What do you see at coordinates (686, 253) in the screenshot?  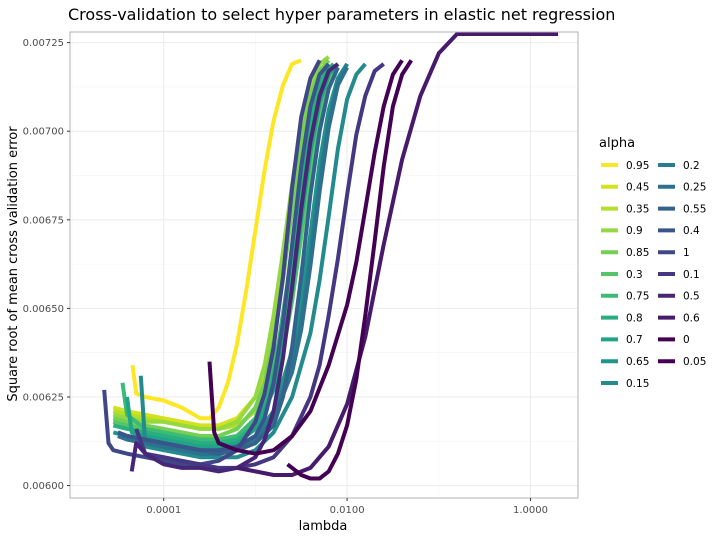 I see `legend-label: 1` at bounding box center [686, 253].